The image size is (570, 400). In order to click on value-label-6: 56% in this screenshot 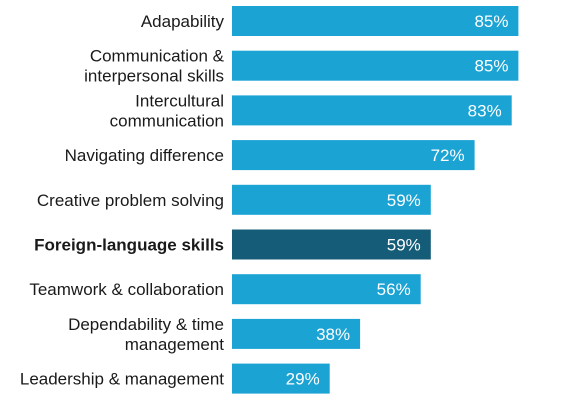, I will do `click(394, 289)`.